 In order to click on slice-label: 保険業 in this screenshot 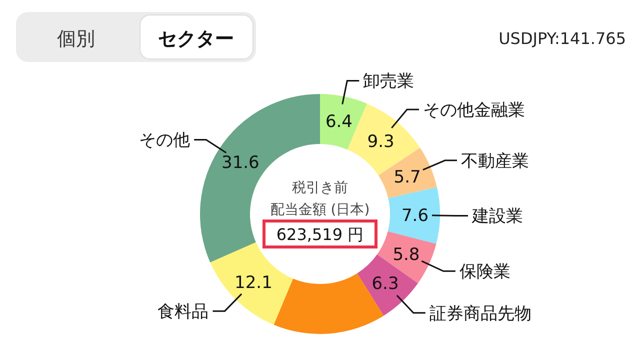, I will do `click(484, 272)`.